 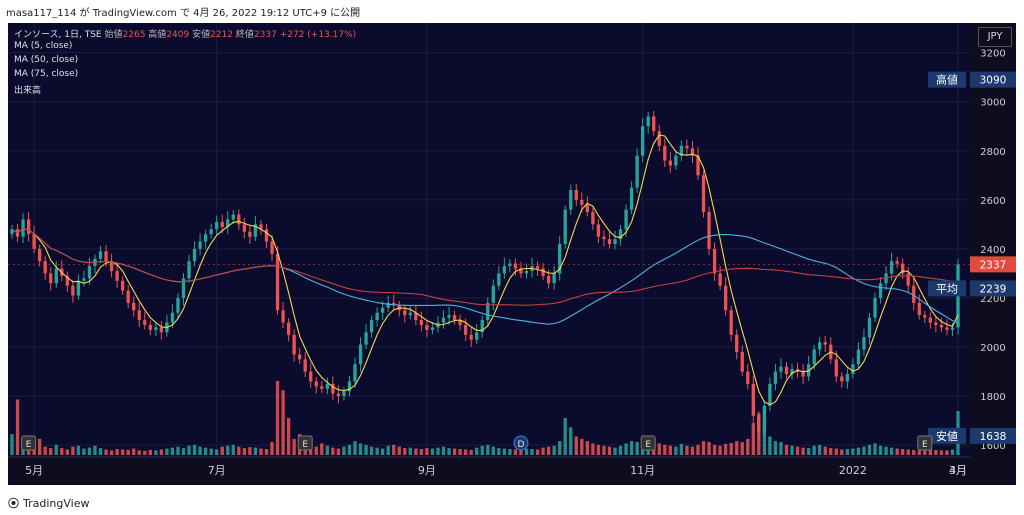 What do you see at coordinates (993, 437) in the screenshot?
I see `price-tag-value: 1638` at bounding box center [993, 437].